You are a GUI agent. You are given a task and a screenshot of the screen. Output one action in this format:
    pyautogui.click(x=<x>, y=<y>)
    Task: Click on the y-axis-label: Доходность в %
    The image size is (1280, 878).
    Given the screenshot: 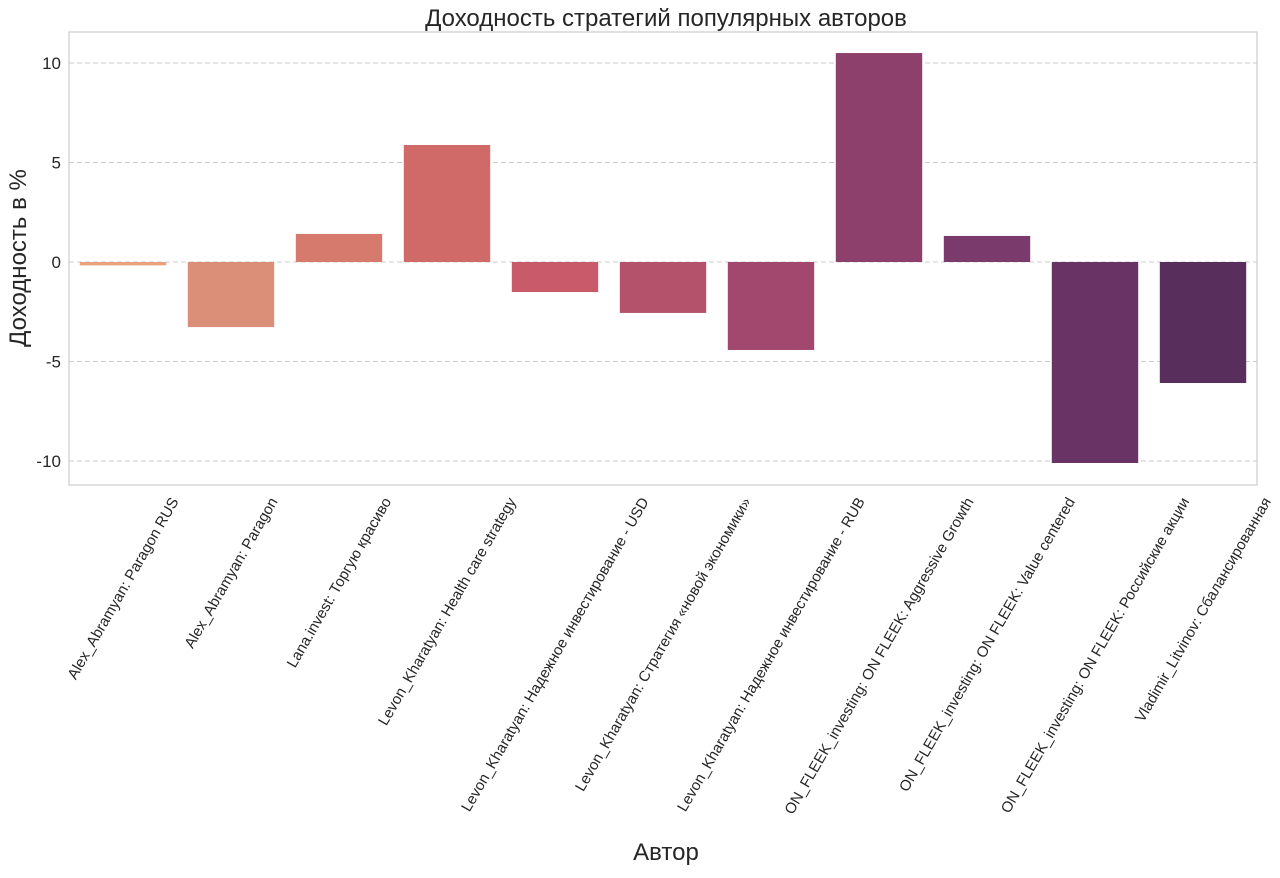 What is the action you would take?
    pyautogui.click(x=18, y=258)
    